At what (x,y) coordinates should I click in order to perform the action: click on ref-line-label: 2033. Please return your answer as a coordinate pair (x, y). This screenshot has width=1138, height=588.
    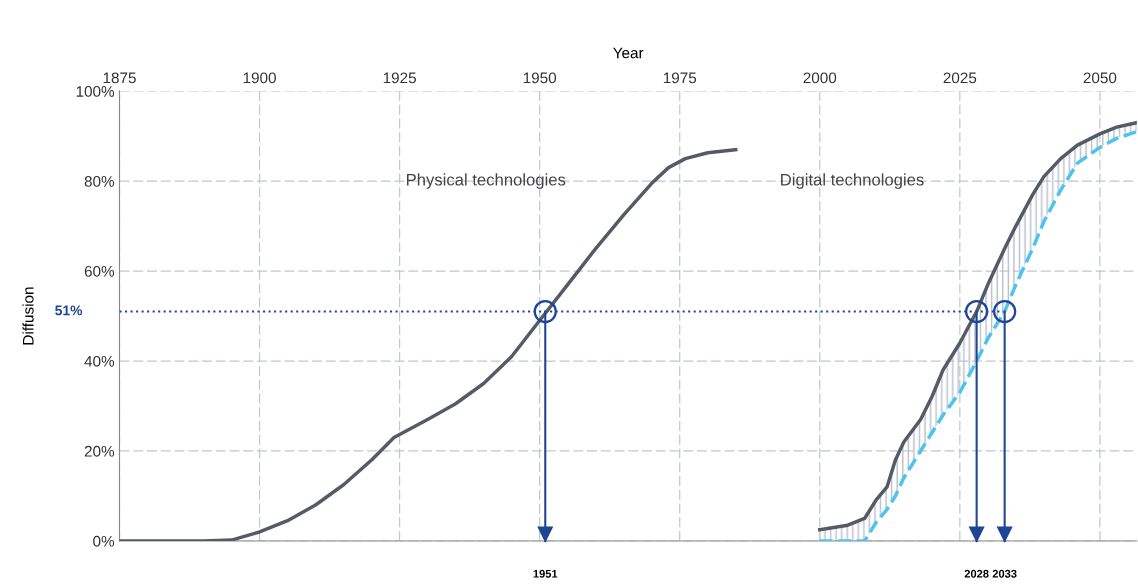
    Looking at the image, I should click on (1004, 573).